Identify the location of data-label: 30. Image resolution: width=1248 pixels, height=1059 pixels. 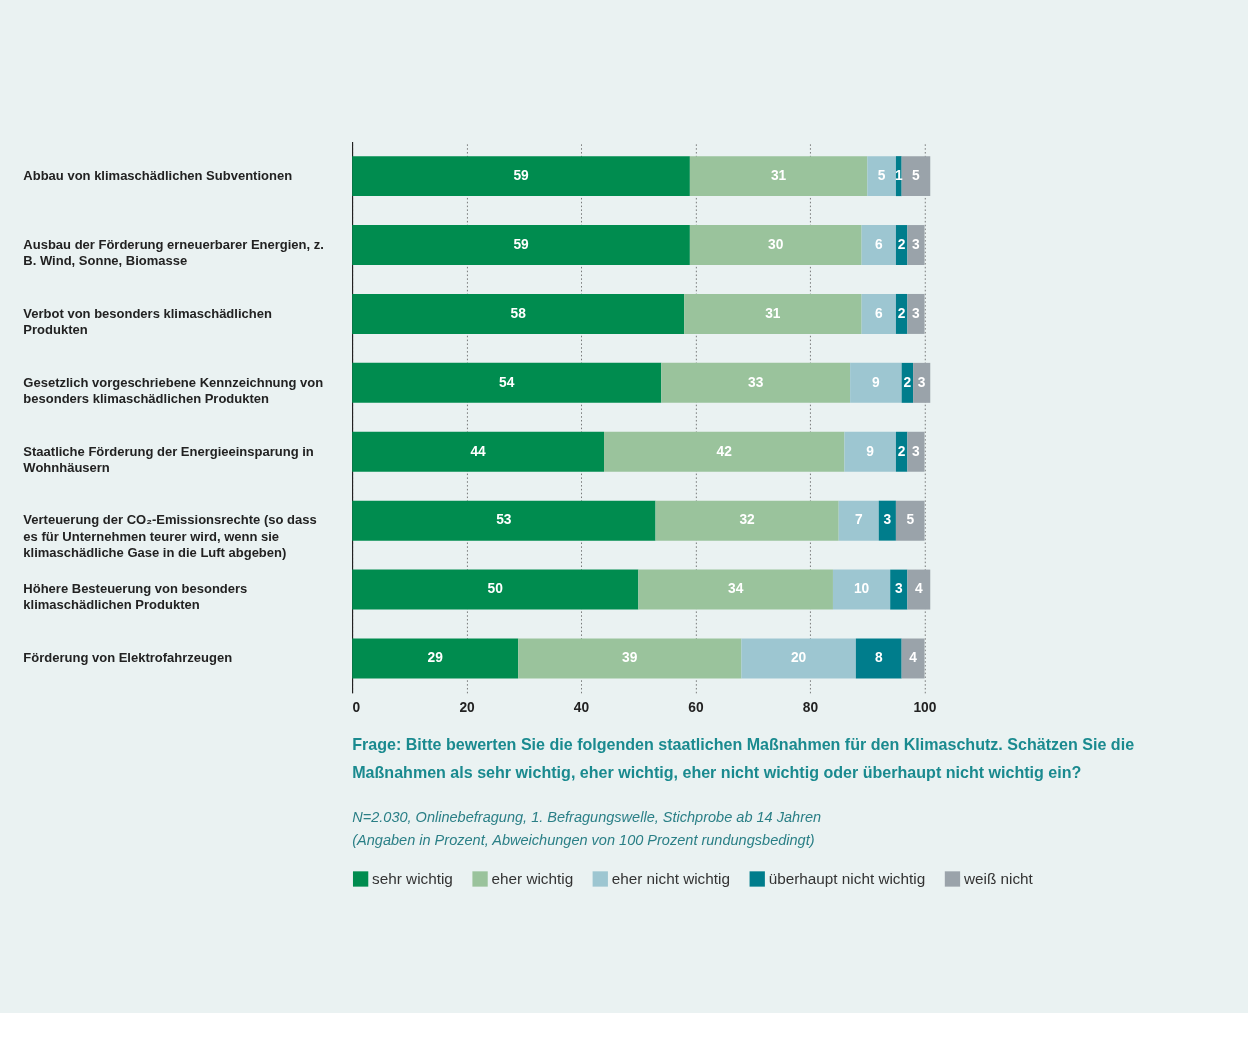
(776, 244).